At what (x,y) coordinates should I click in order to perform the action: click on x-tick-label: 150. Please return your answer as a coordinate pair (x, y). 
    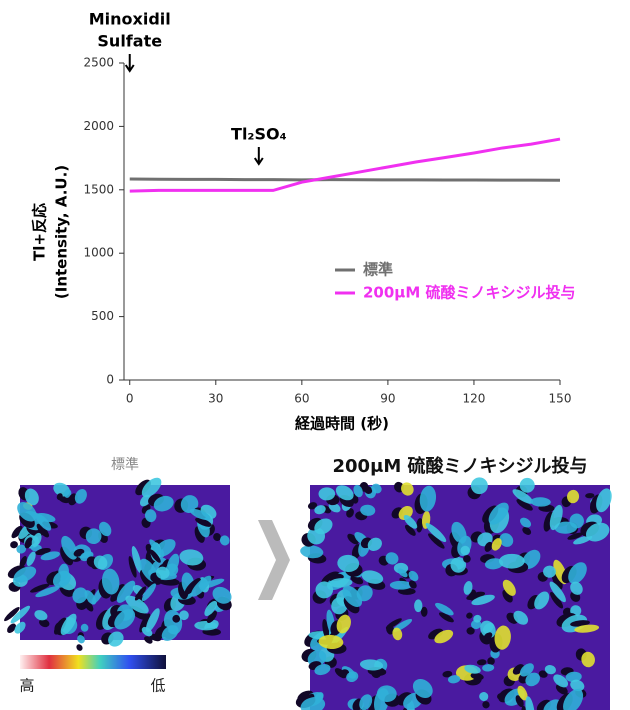
    Looking at the image, I should click on (560, 399).